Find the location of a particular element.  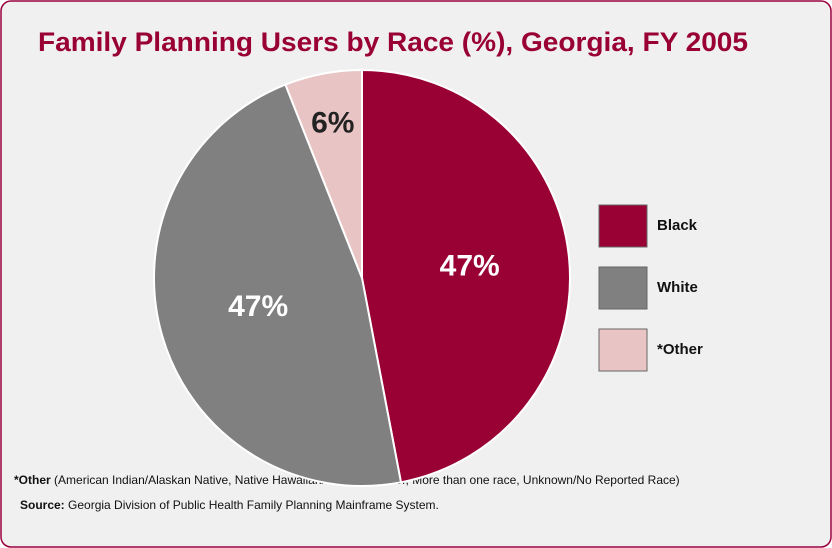

legend-label: *Other is located at coordinates (680, 349).